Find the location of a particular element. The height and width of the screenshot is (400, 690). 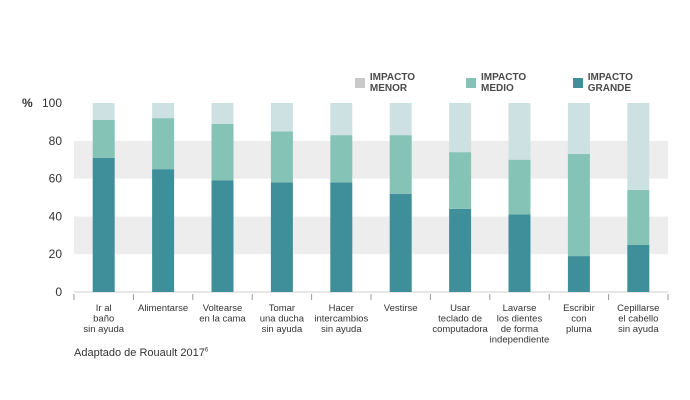

legend-item-menor: IMPACTO MENOR is located at coordinates (404, 83).